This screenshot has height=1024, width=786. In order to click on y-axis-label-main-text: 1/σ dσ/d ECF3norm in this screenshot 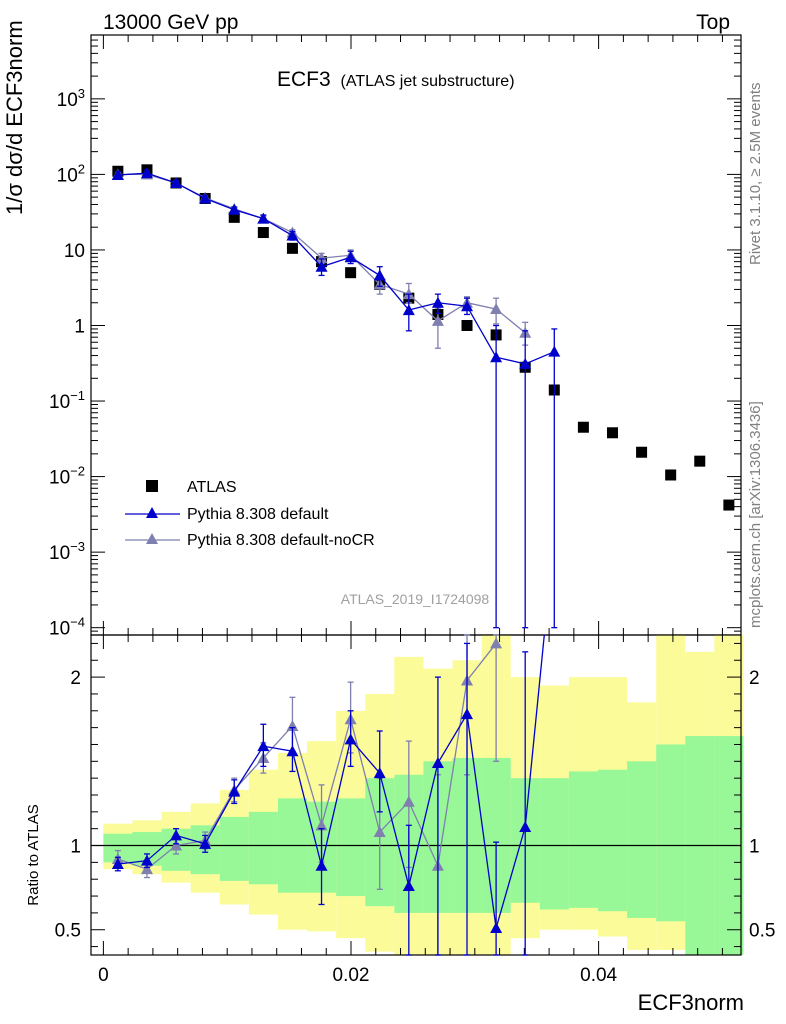, I will do `click(14, 117)`.